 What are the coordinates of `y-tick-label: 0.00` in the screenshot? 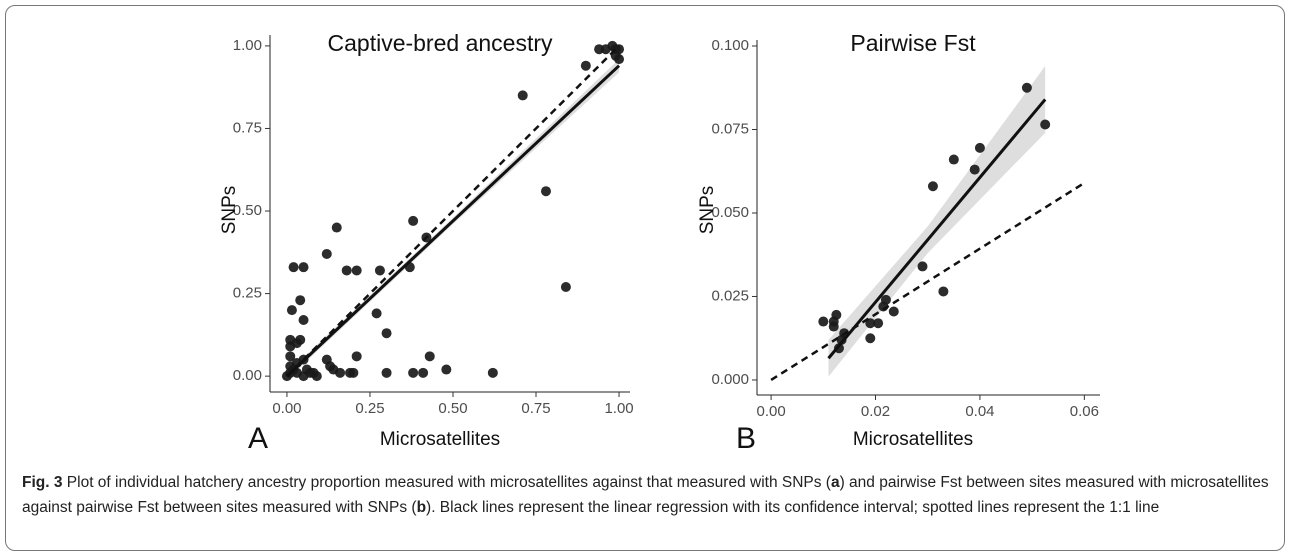 It's located at (247, 375).